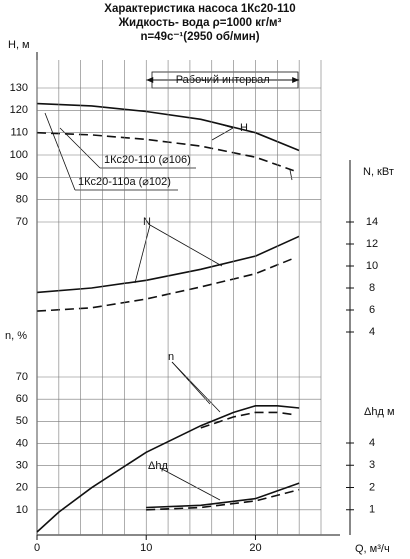 The height and width of the screenshot is (559, 410). I want to click on y-tick-label: 30, so click(22, 465).